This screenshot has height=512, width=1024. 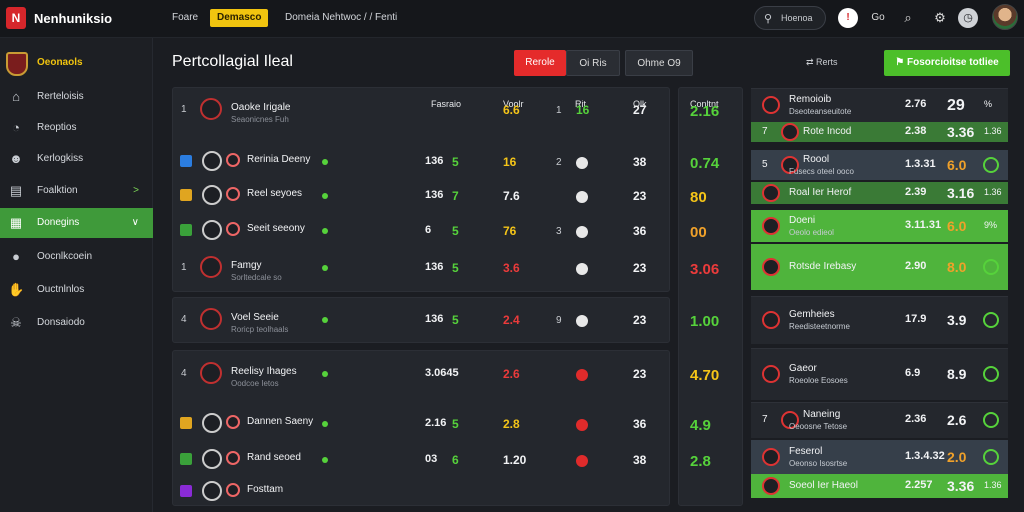 I want to click on team-name: Rerinia Deeny, so click(x=279, y=159).